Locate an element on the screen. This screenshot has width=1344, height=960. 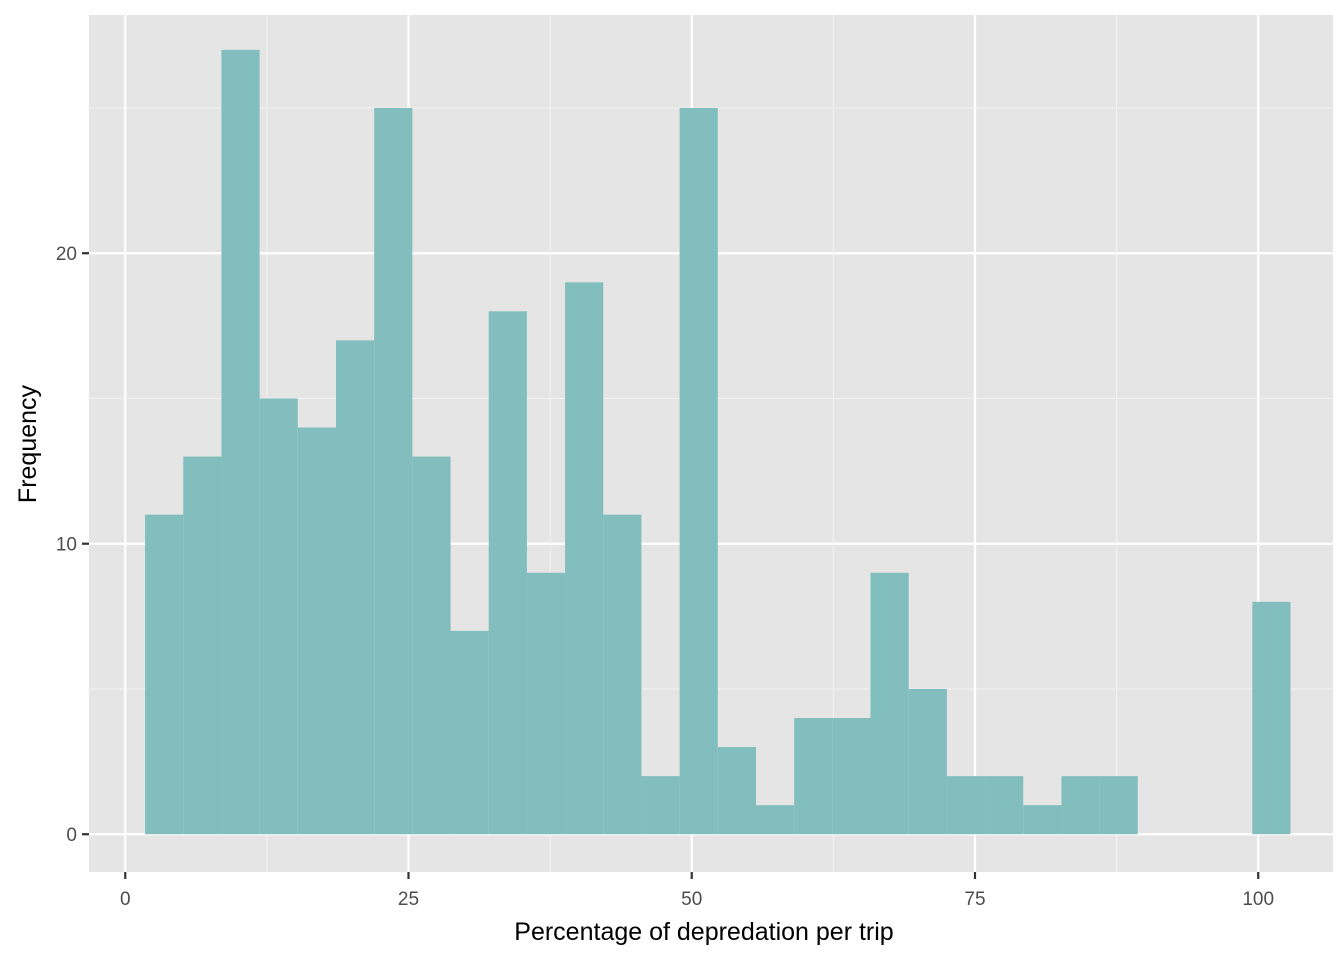
x-axis: 0 25 50 75 100 is located at coordinates (697, 891).